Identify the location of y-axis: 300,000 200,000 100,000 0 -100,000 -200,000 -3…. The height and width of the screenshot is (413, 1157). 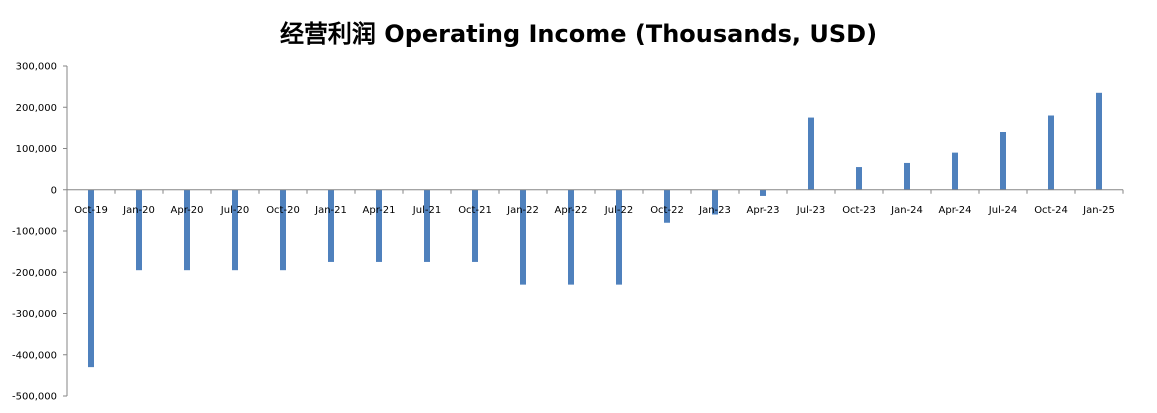
(40, 232).